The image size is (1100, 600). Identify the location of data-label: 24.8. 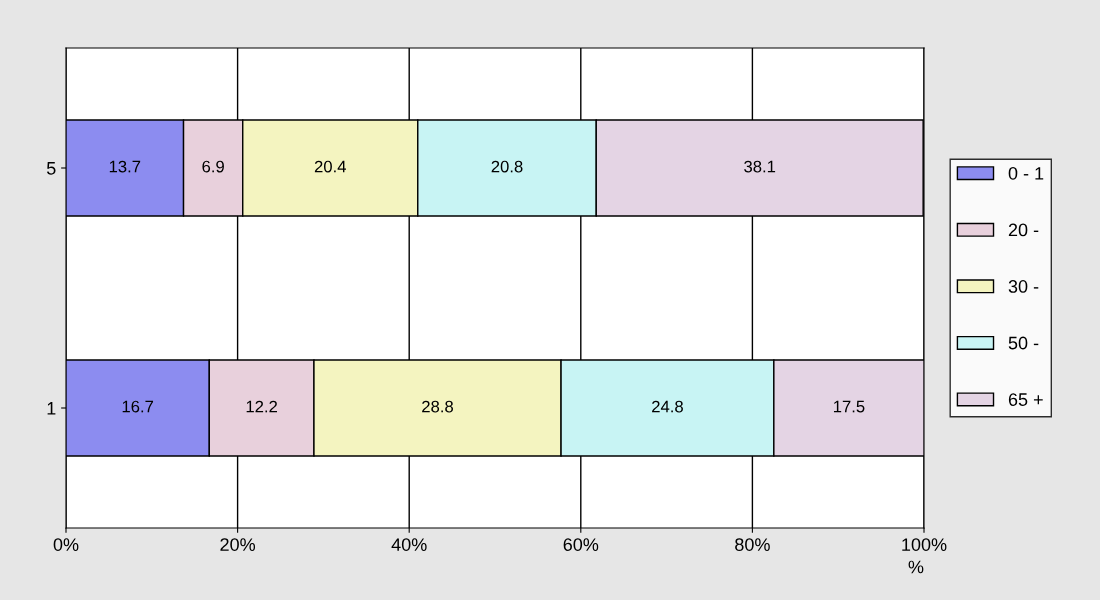
(667, 406).